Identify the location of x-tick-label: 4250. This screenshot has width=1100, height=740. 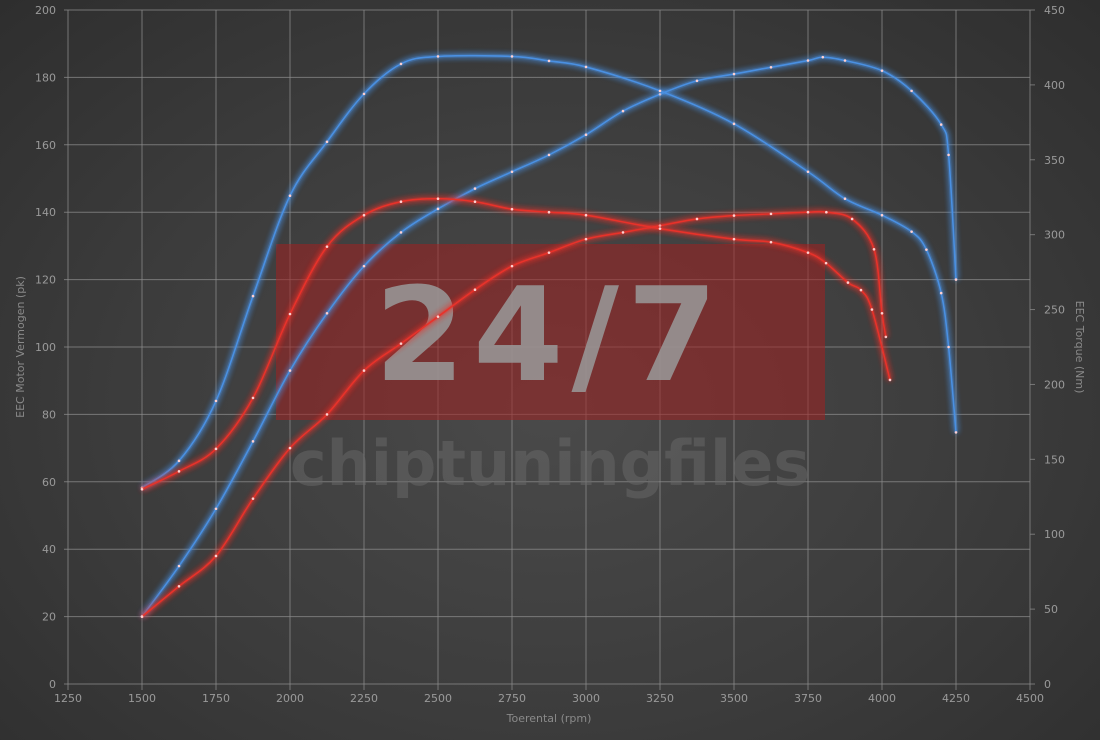
(956, 698).